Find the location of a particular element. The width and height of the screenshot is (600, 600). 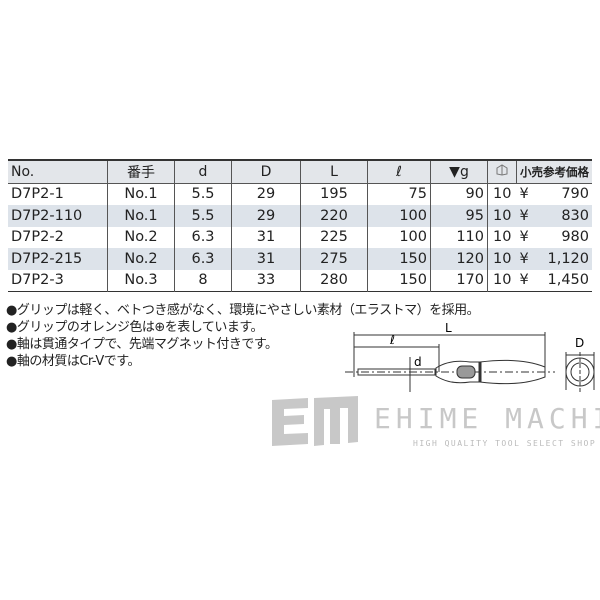

cell-L: 280 is located at coordinates (334, 280).